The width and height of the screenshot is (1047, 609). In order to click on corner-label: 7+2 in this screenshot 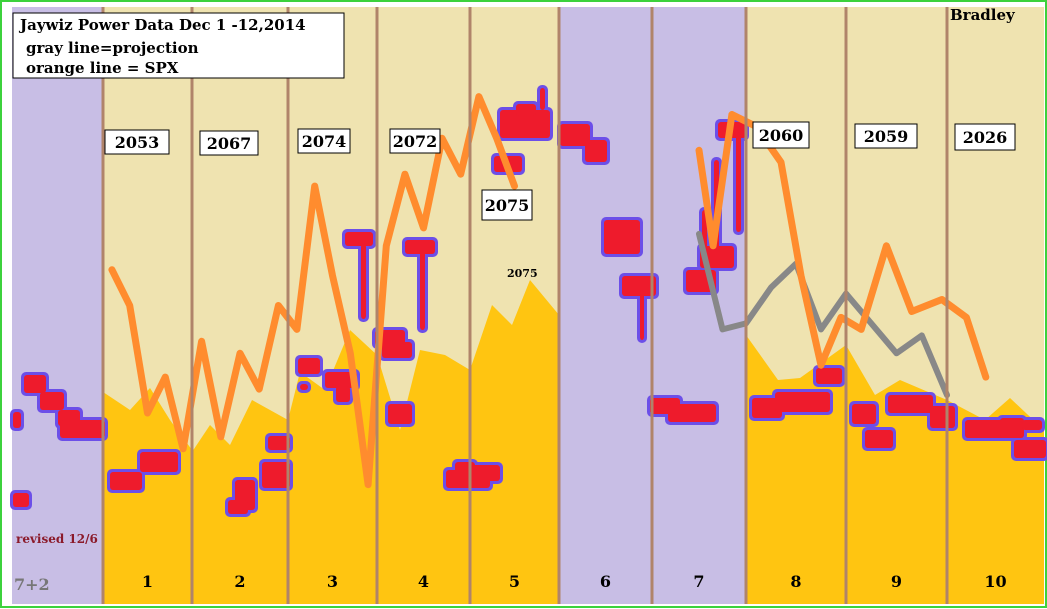, I will do `click(32, 584)`.